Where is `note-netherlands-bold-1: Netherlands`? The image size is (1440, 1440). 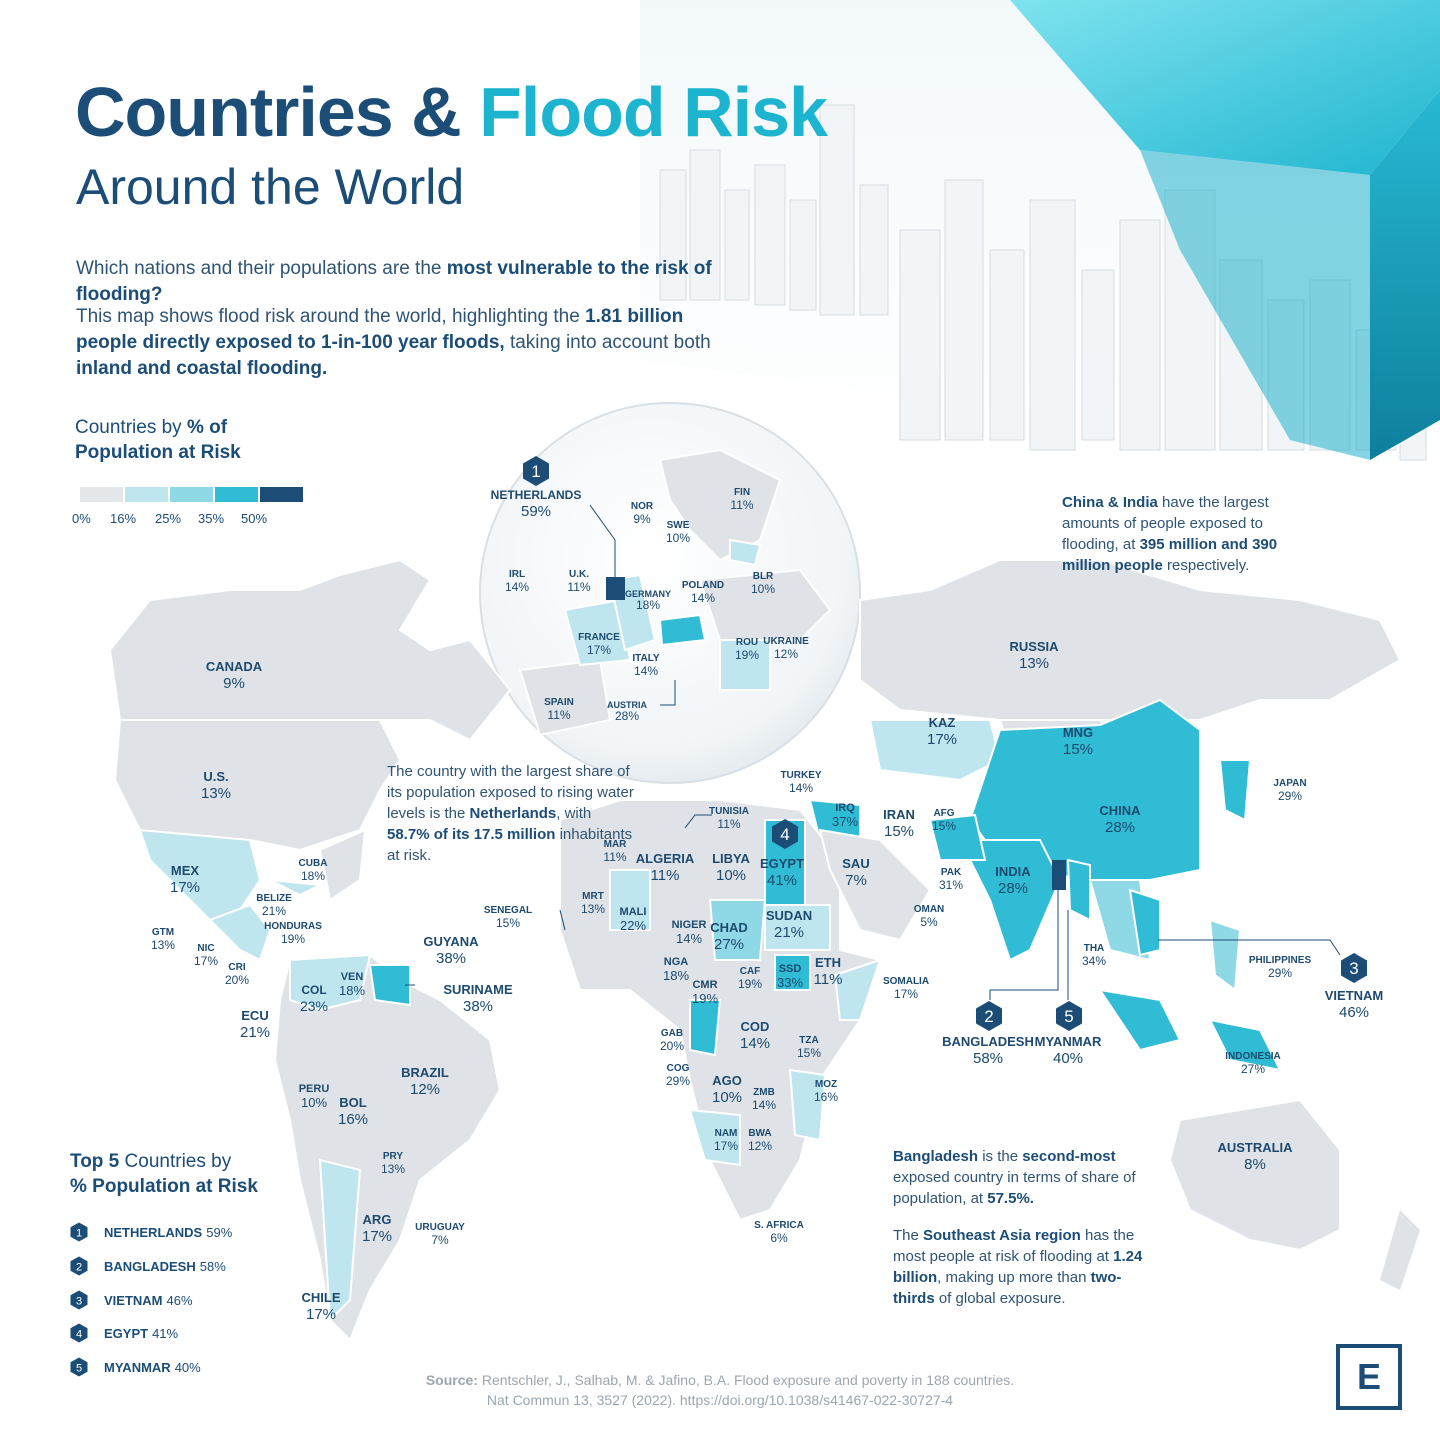 note-netherlands-bold-1: Netherlands is located at coordinates (513, 813).